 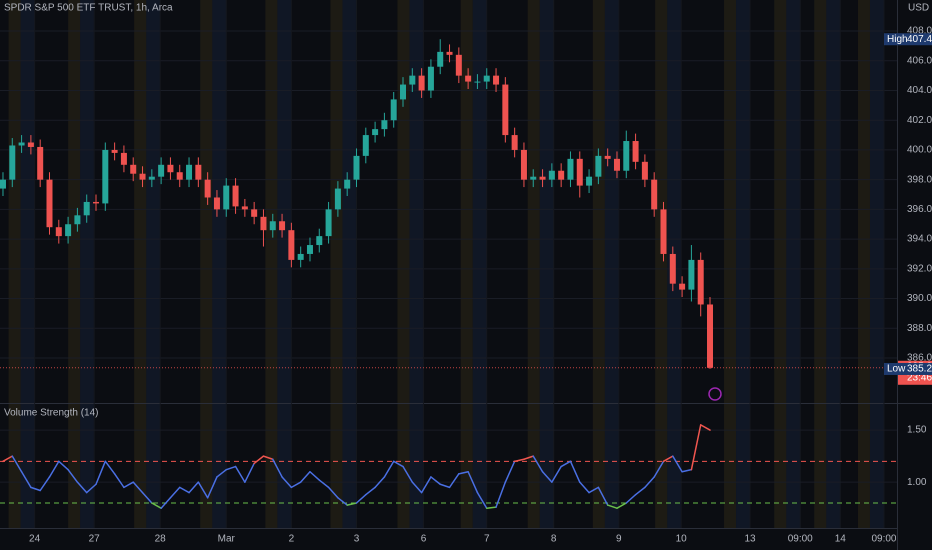 I want to click on currency: USD, so click(x=918, y=8).